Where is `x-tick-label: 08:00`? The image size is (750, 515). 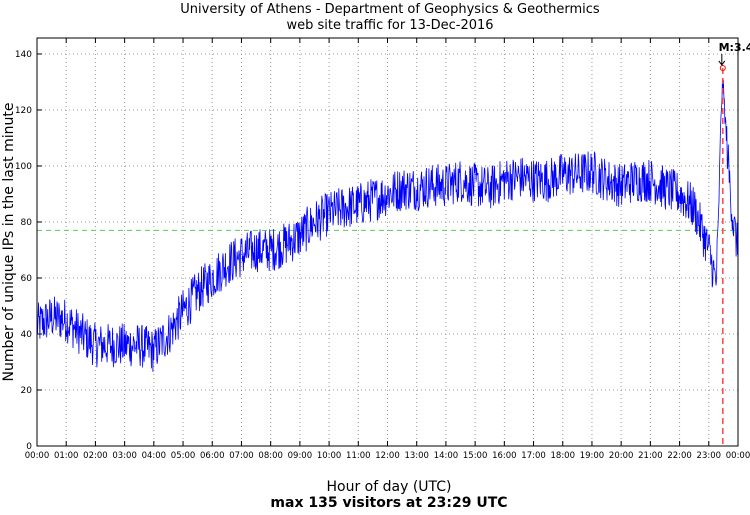
x-tick-label: 08:00 is located at coordinates (270, 456).